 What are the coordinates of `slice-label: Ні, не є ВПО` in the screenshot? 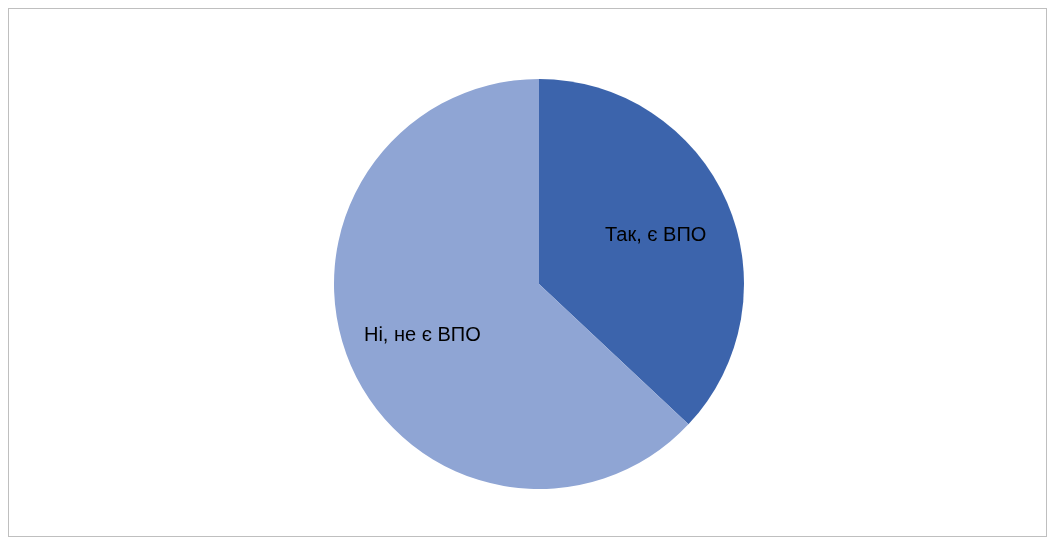 It's located at (422, 334).